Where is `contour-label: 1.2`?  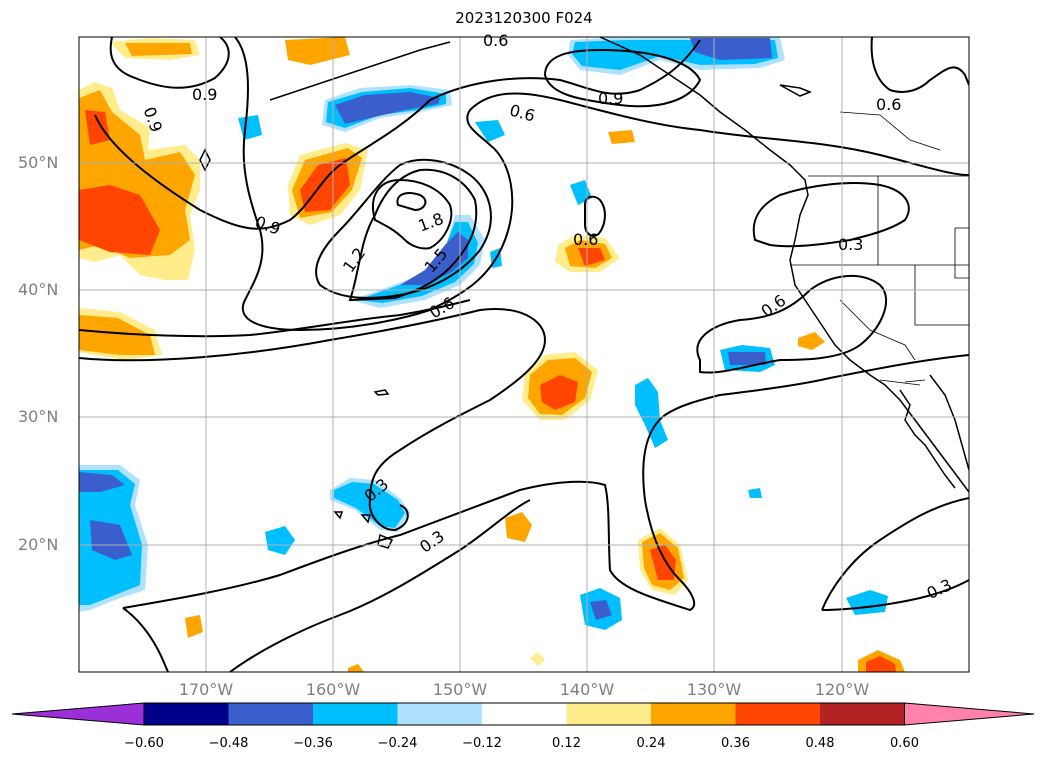
contour-label: 1.2 is located at coordinates (354, 260).